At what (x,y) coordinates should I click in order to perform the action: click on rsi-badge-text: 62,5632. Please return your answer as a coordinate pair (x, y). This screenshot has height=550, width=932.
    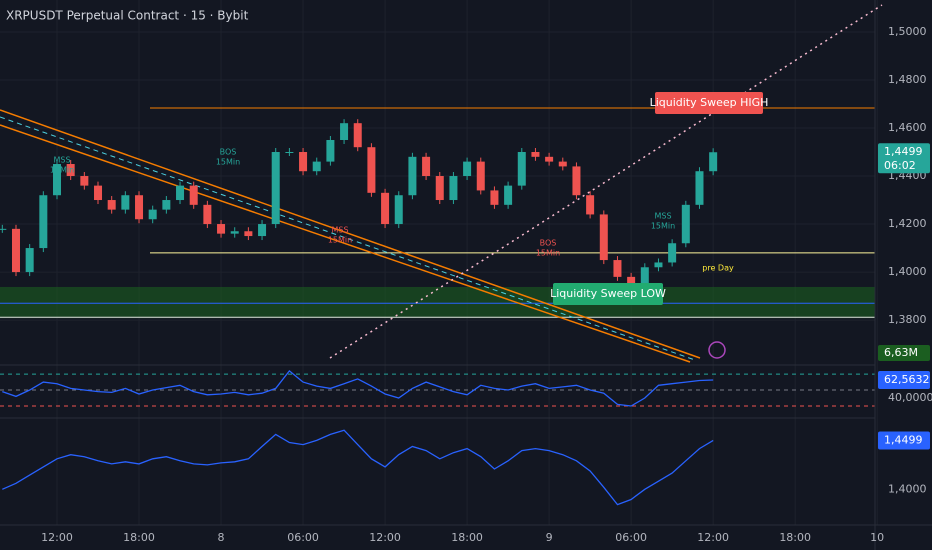
    Looking at the image, I should click on (907, 379).